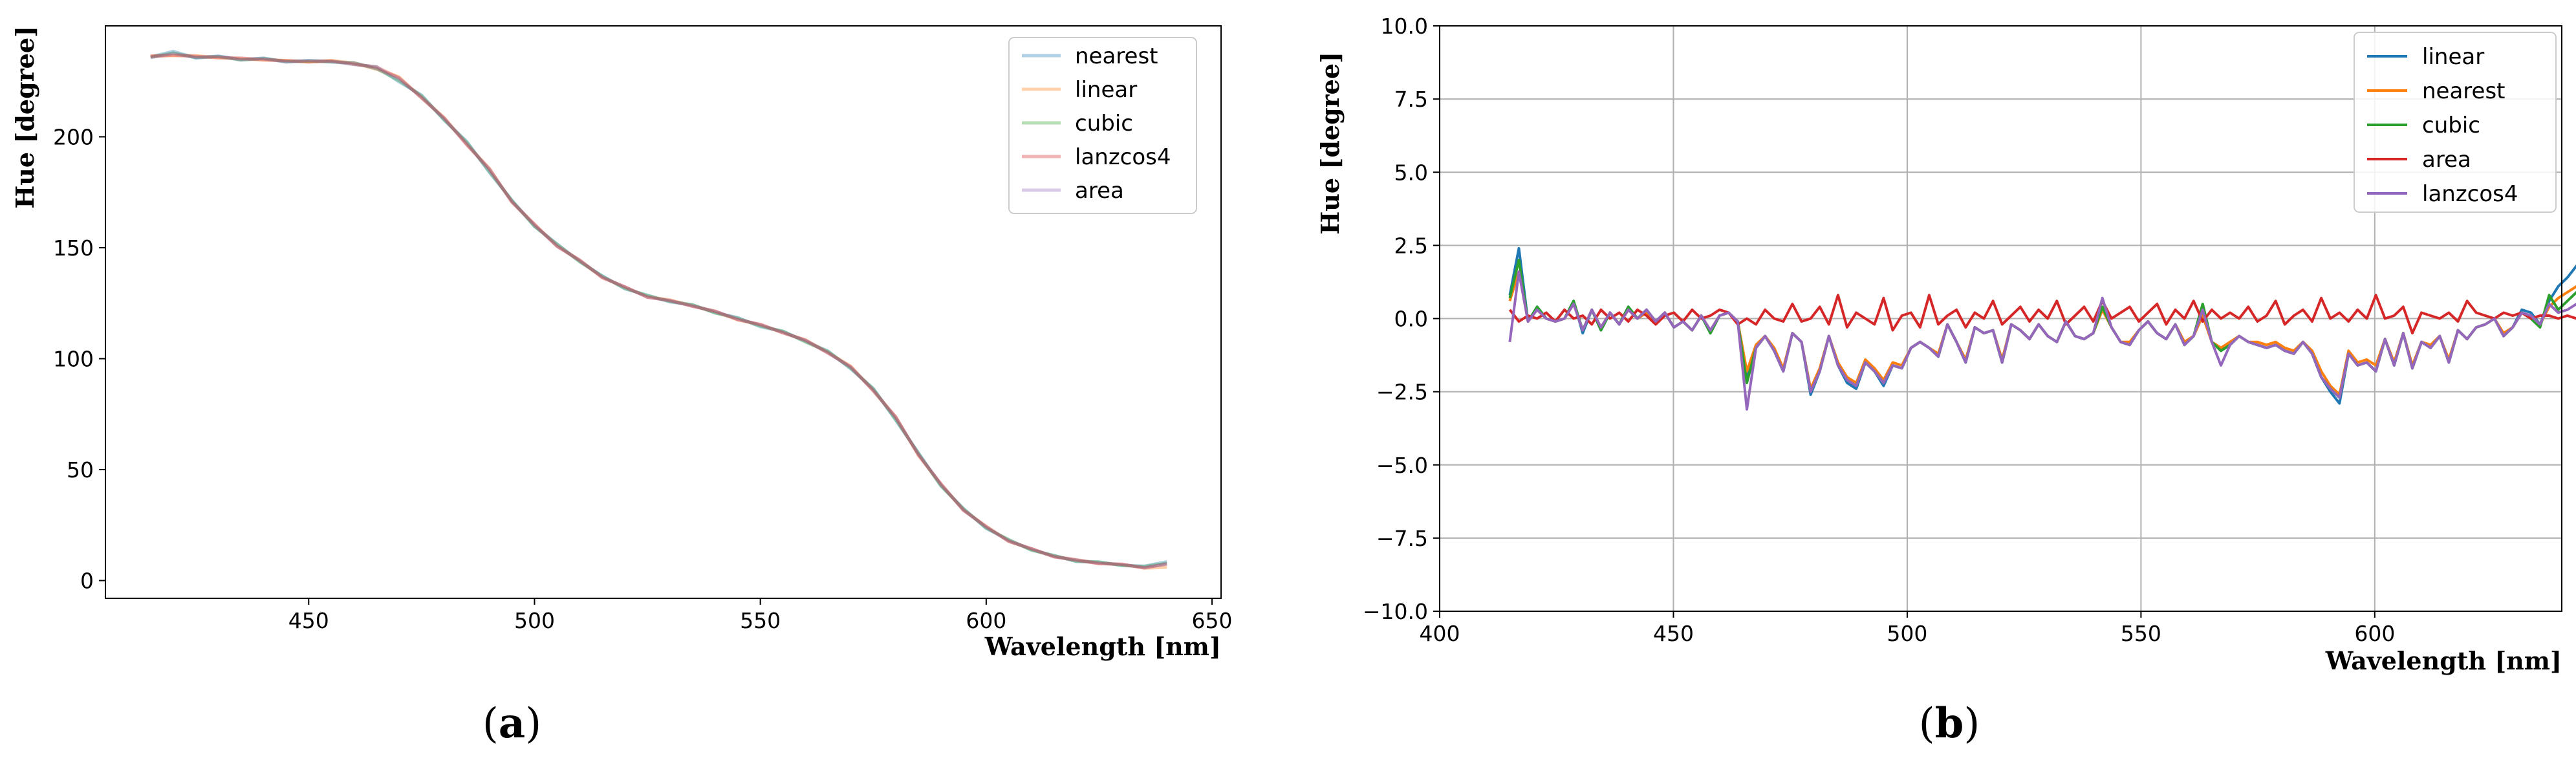 The height and width of the screenshot is (760, 2576). What do you see at coordinates (1116, 56) in the screenshot?
I see `legend-label-a: nearest` at bounding box center [1116, 56].